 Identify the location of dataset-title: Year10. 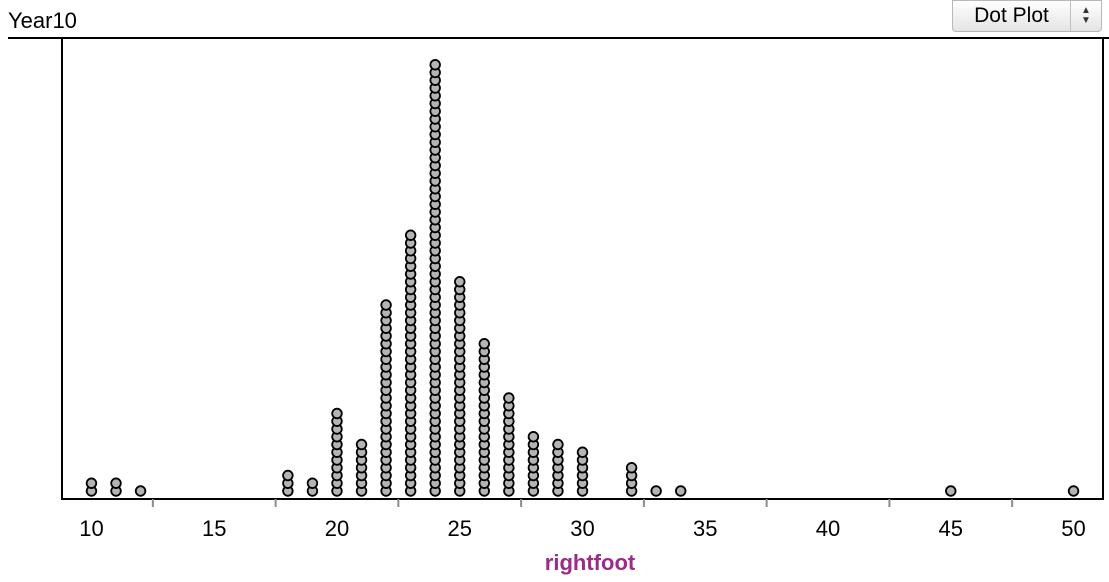
(42, 20).